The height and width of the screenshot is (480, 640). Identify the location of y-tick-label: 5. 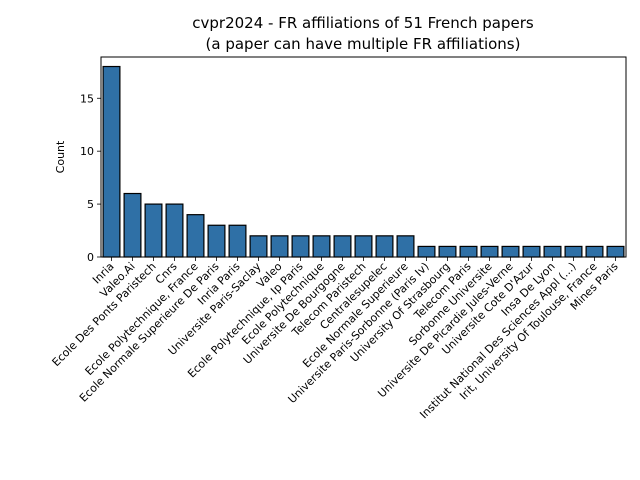
(90, 204).